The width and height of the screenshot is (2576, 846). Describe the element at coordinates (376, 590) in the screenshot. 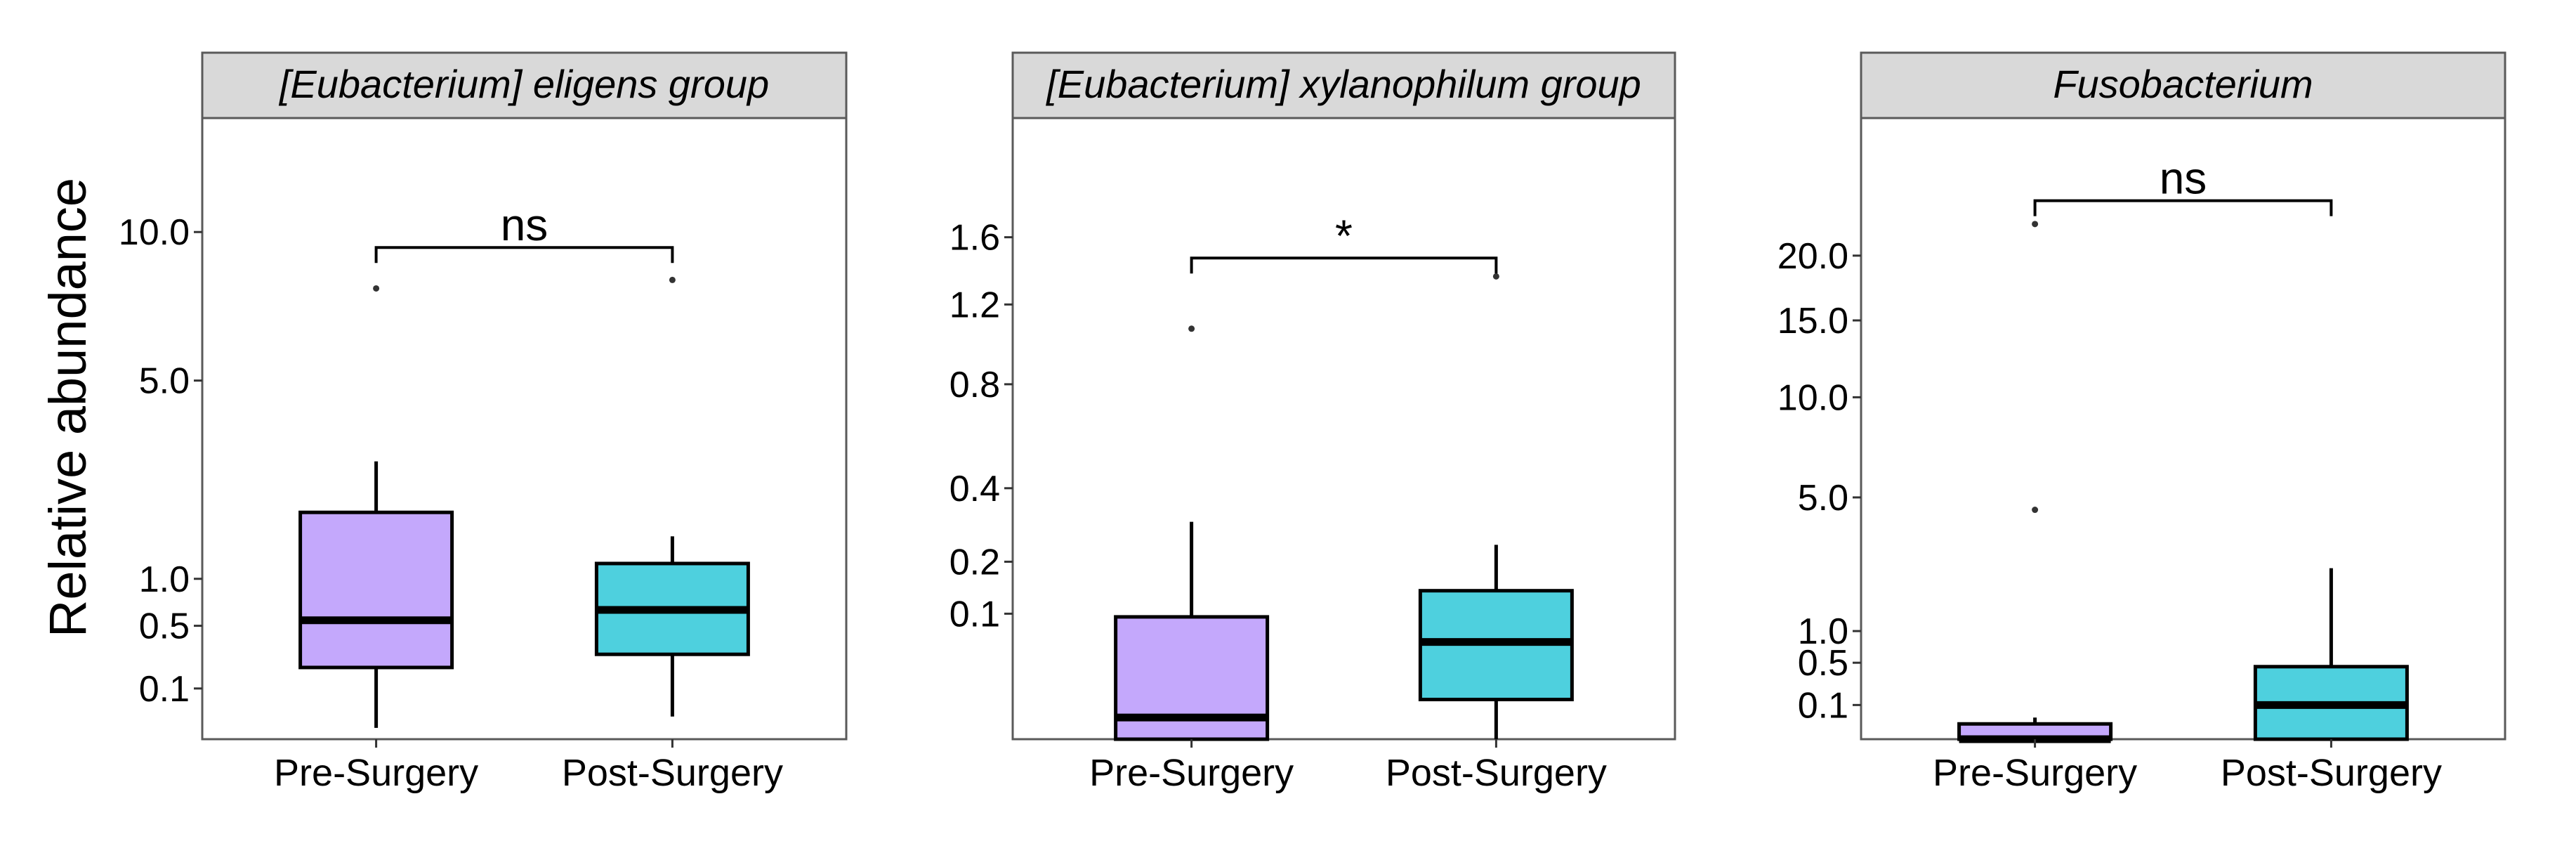

I see `box-body` at that location.